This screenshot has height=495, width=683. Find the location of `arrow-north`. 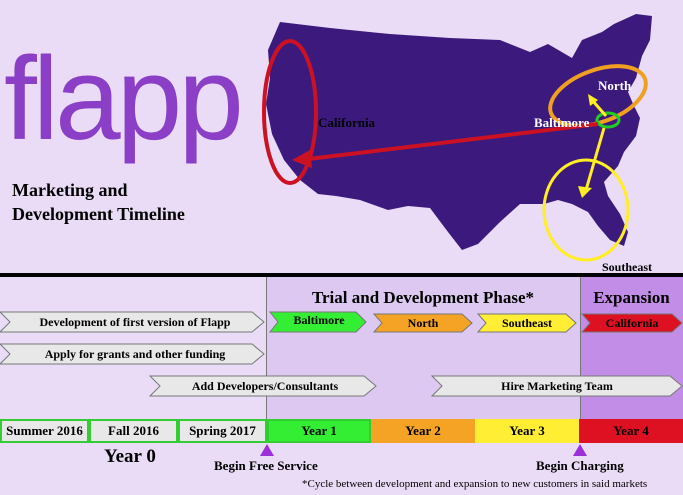

arrow-north is located at coordinates (422, 323).